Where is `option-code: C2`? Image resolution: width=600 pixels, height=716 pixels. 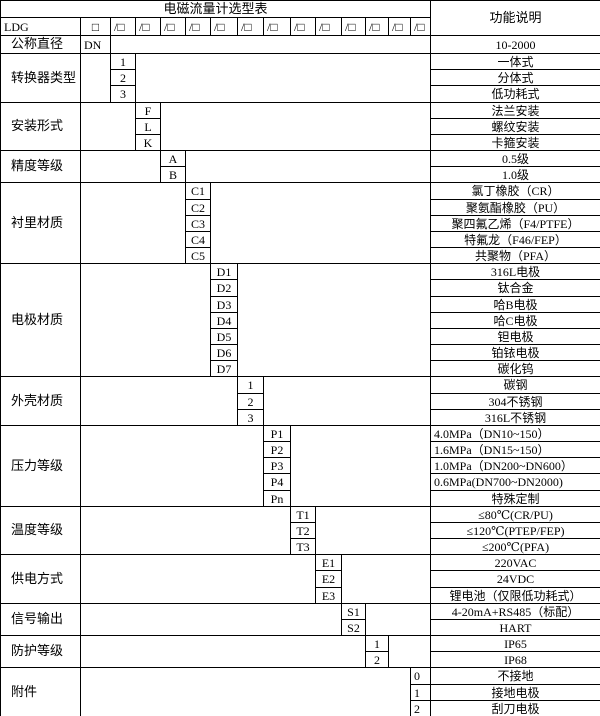 option-code: C2 is located at coordinates (198, 208).